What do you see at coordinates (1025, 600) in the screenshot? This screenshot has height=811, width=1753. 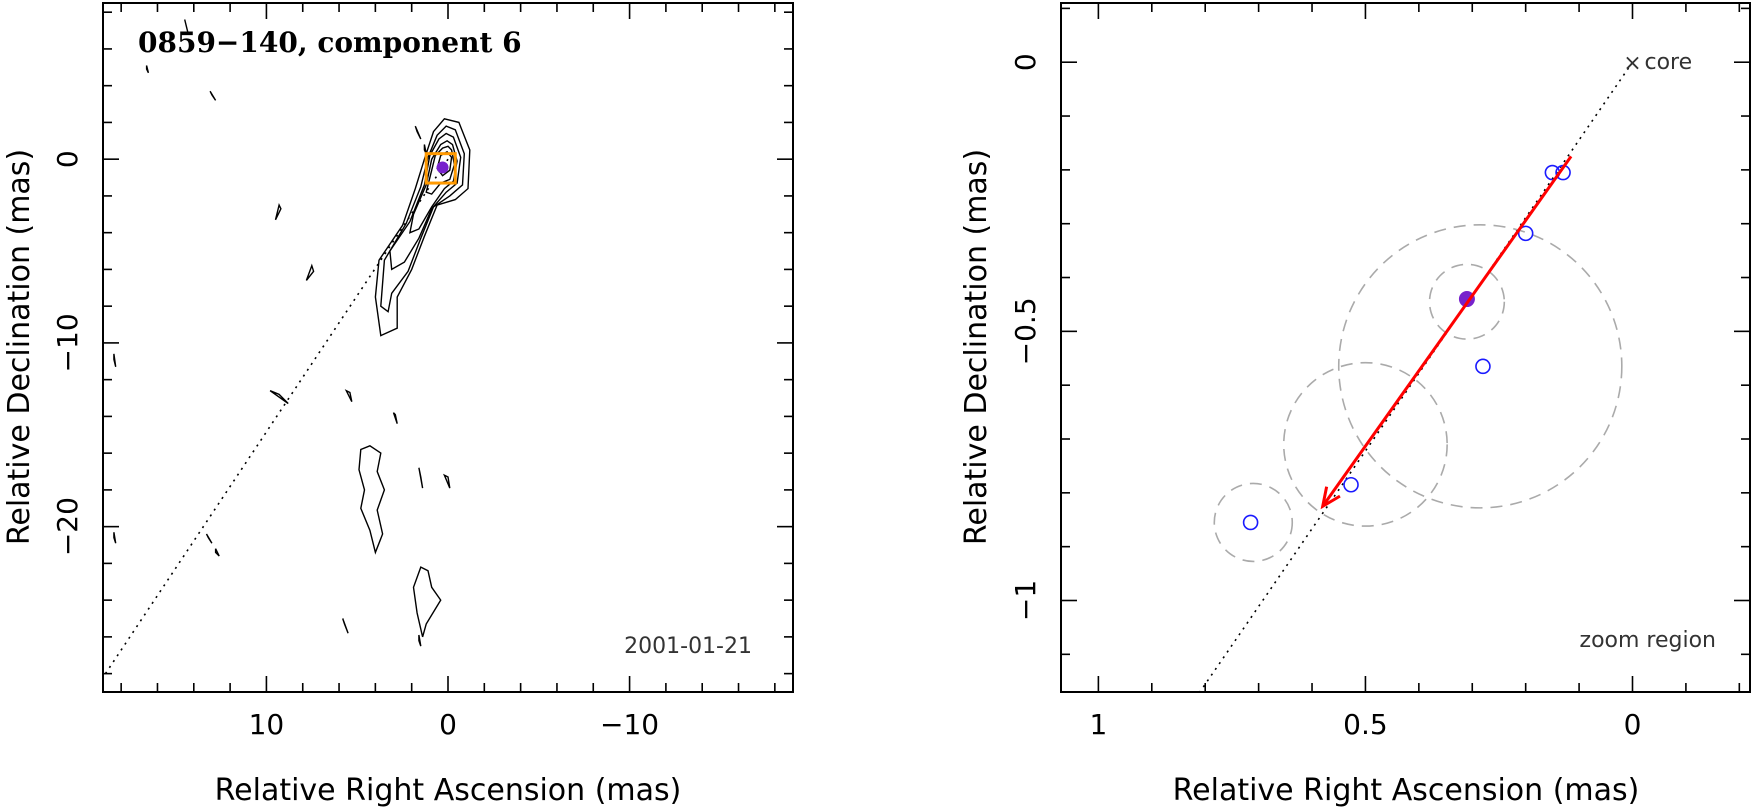 I see `y-tick-label: −1` at bounding box center [1025, 600].